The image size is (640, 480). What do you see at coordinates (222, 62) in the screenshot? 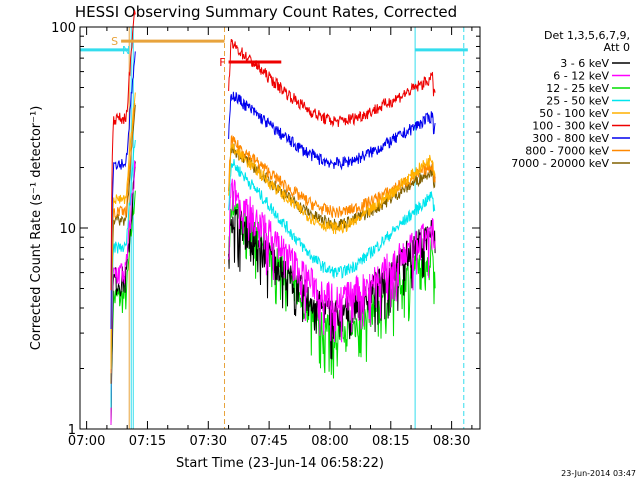
I see `flag-label: F` at bounding box center [222, 62].